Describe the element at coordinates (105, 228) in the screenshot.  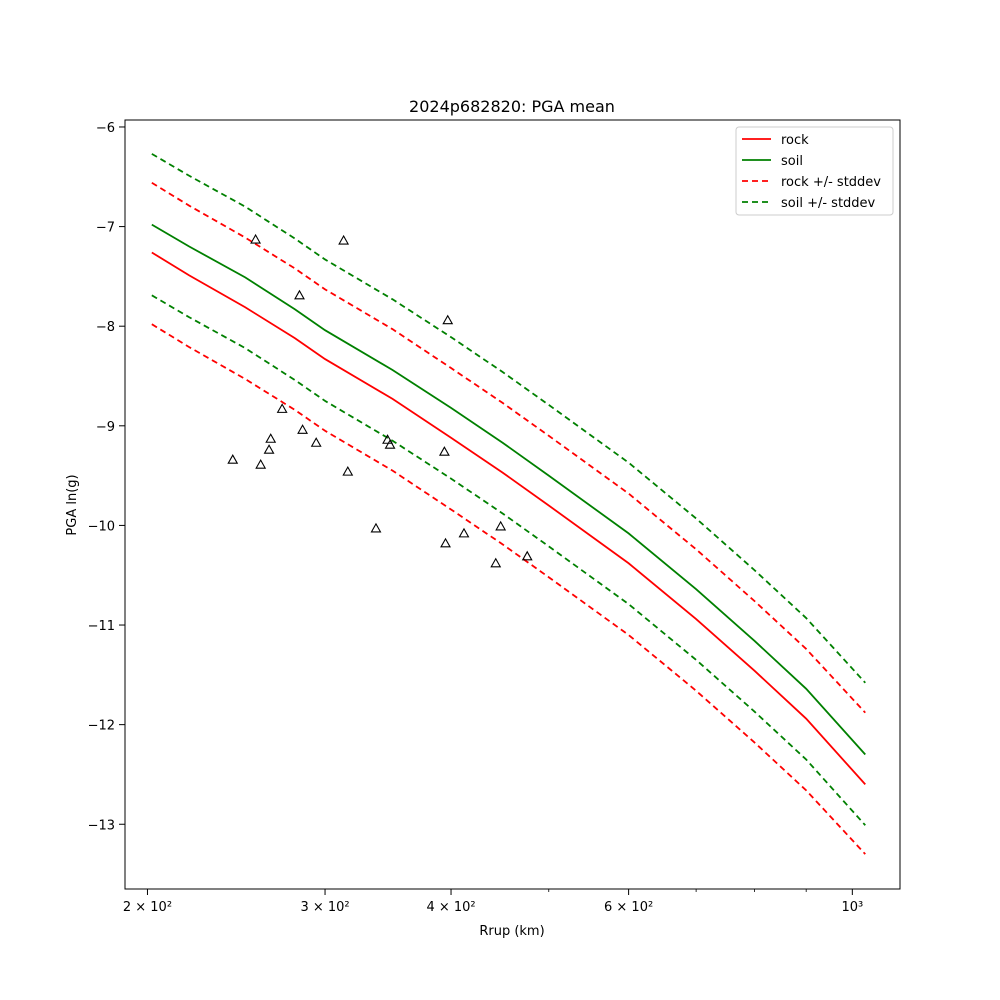
I see `y-tick-label: −7` at that location.